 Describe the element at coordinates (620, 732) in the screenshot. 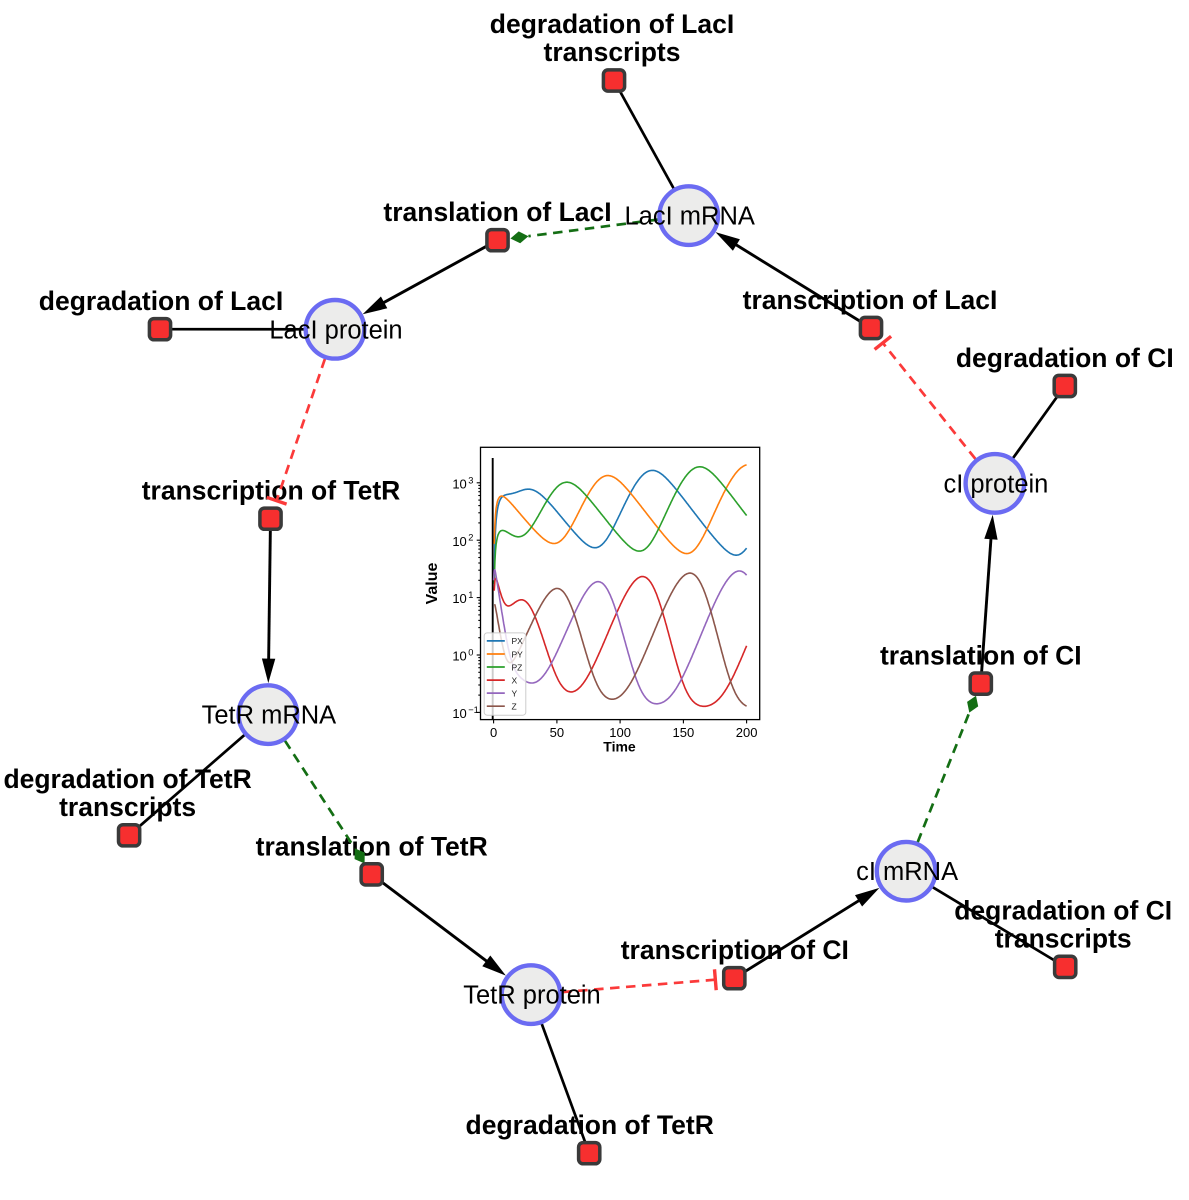

I see `svg-text: 100` at that location.